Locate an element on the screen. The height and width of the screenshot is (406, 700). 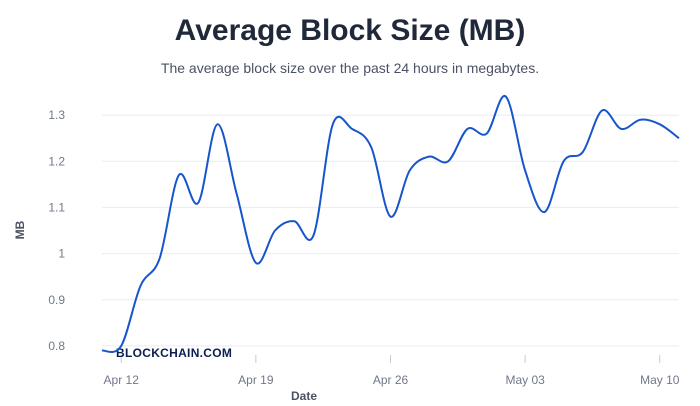
y-axis-label: MB is located at coordinates (20, 229).